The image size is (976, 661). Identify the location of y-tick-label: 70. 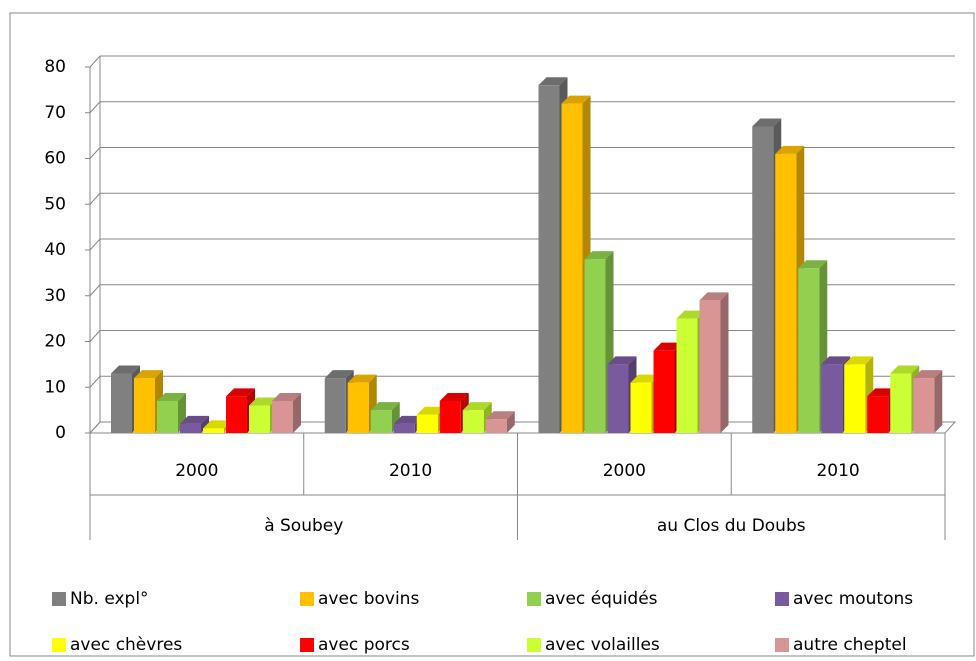
(55, 113).